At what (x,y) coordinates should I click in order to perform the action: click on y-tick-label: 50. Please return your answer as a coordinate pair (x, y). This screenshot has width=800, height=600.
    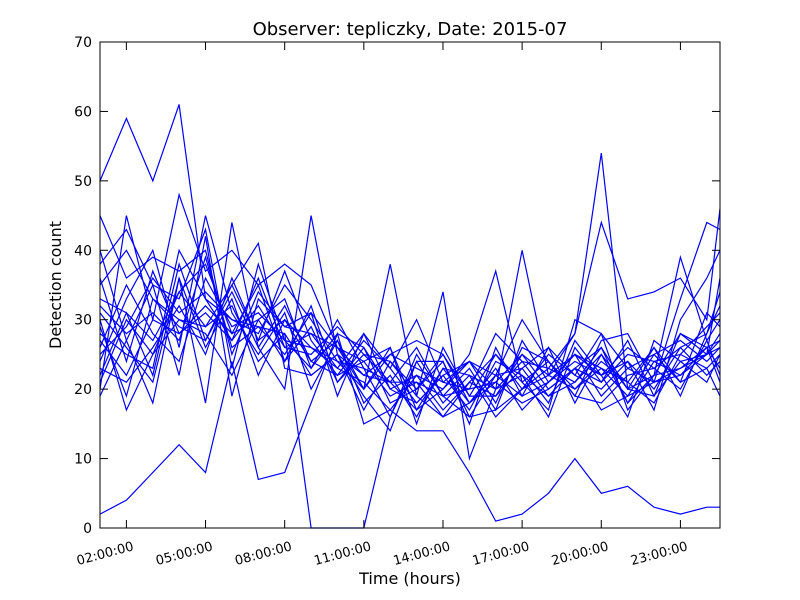
    Looking at the image, I should click on (83, 182).